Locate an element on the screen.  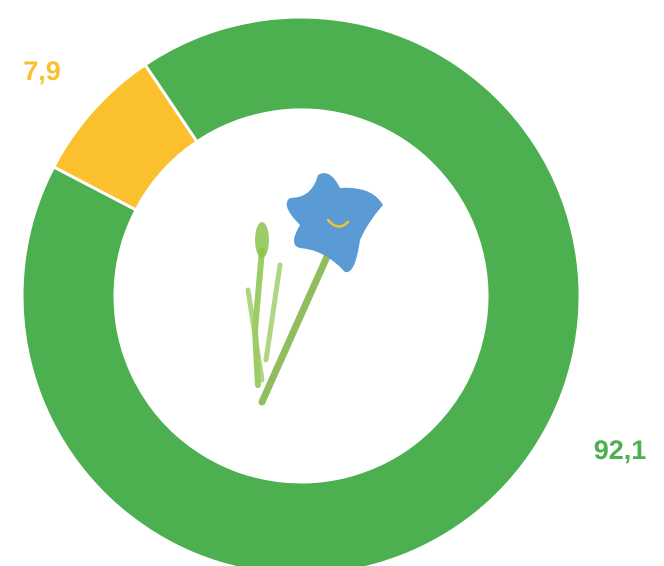
value-label: 92,1 is located at coordinates (620, 450).